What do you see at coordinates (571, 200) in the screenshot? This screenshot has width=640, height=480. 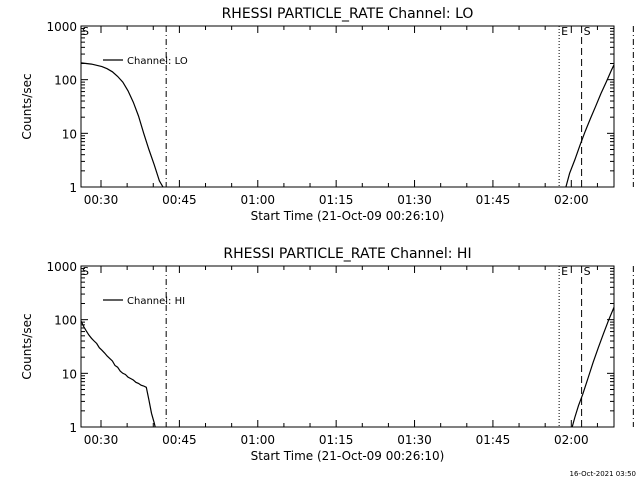 I see `panel-1-x-tick-label: 02:00` at bounding box center [571, 200].